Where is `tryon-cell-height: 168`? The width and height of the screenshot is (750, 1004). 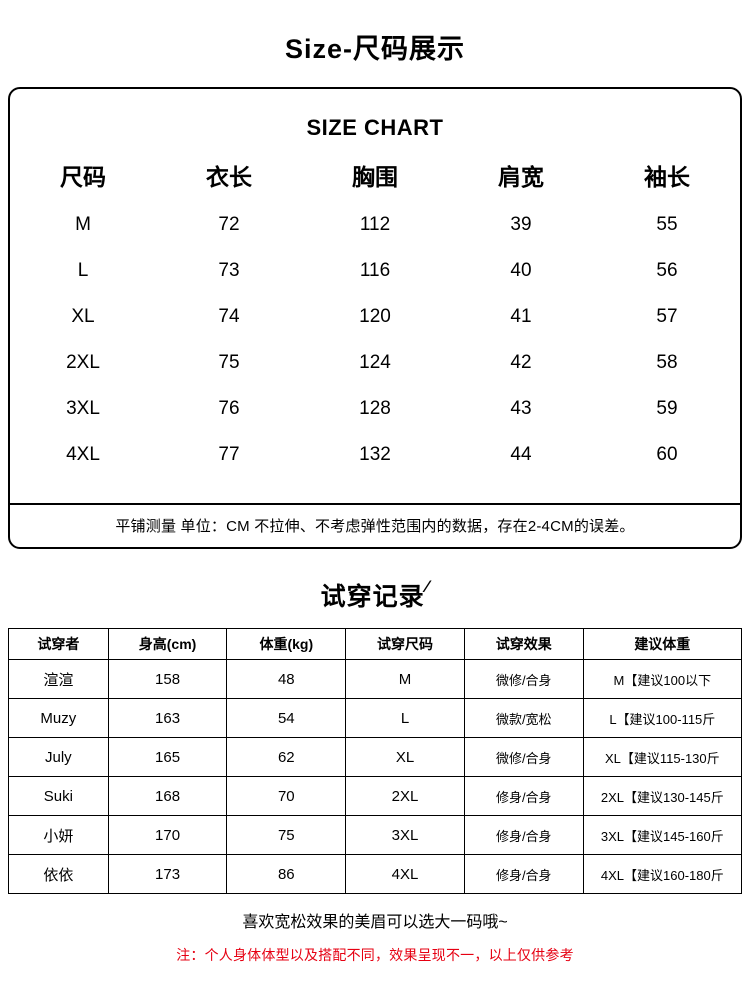
tryon-cell-height: 168 is located at coordinates (167, 796).